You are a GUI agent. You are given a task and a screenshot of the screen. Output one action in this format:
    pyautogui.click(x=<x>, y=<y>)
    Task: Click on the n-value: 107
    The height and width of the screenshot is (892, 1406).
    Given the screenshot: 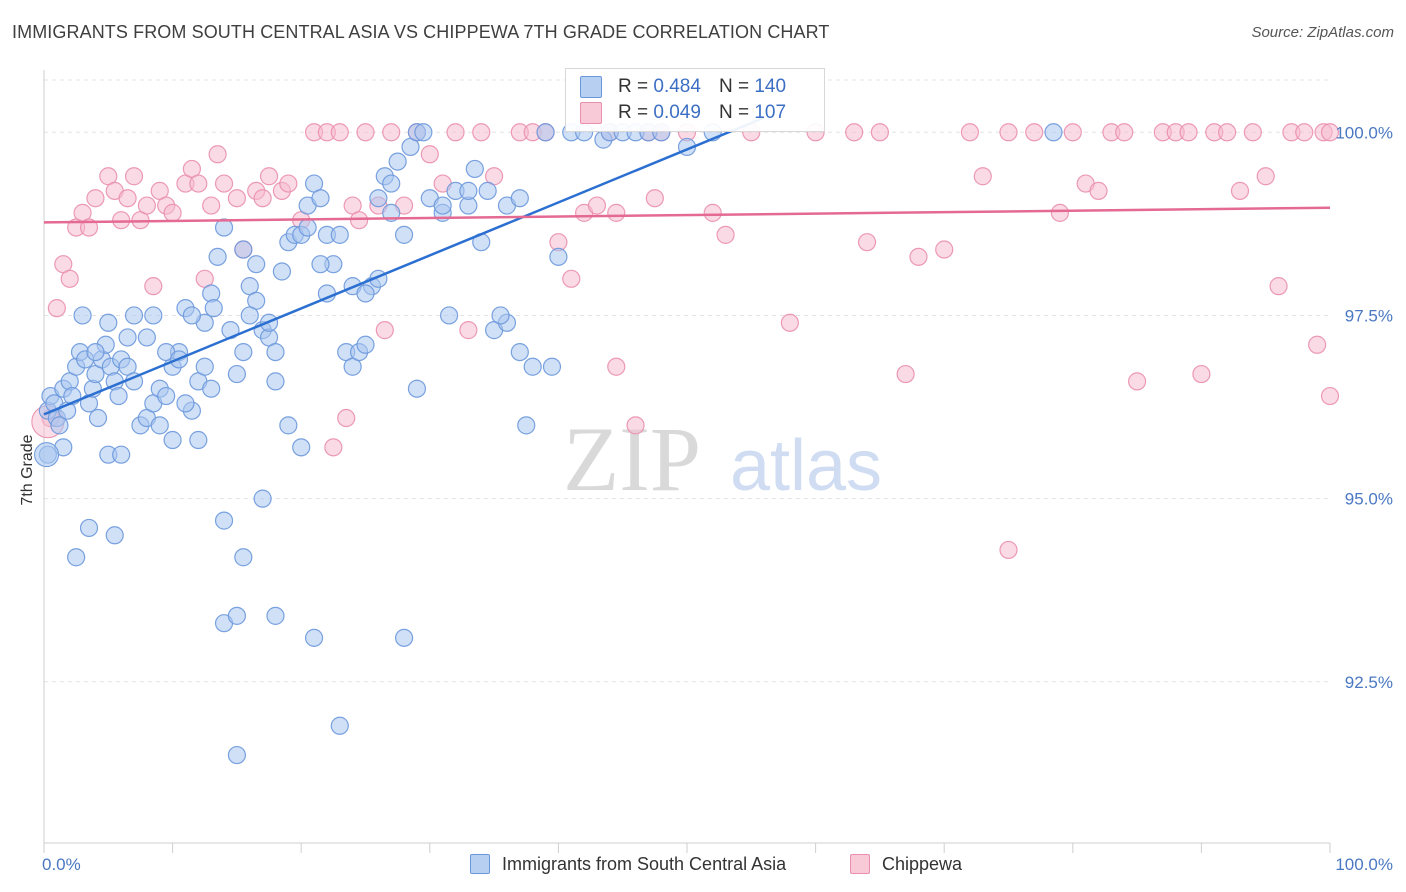 What is the action you would take?
    pyautogui.click(x=770, y=112)
    